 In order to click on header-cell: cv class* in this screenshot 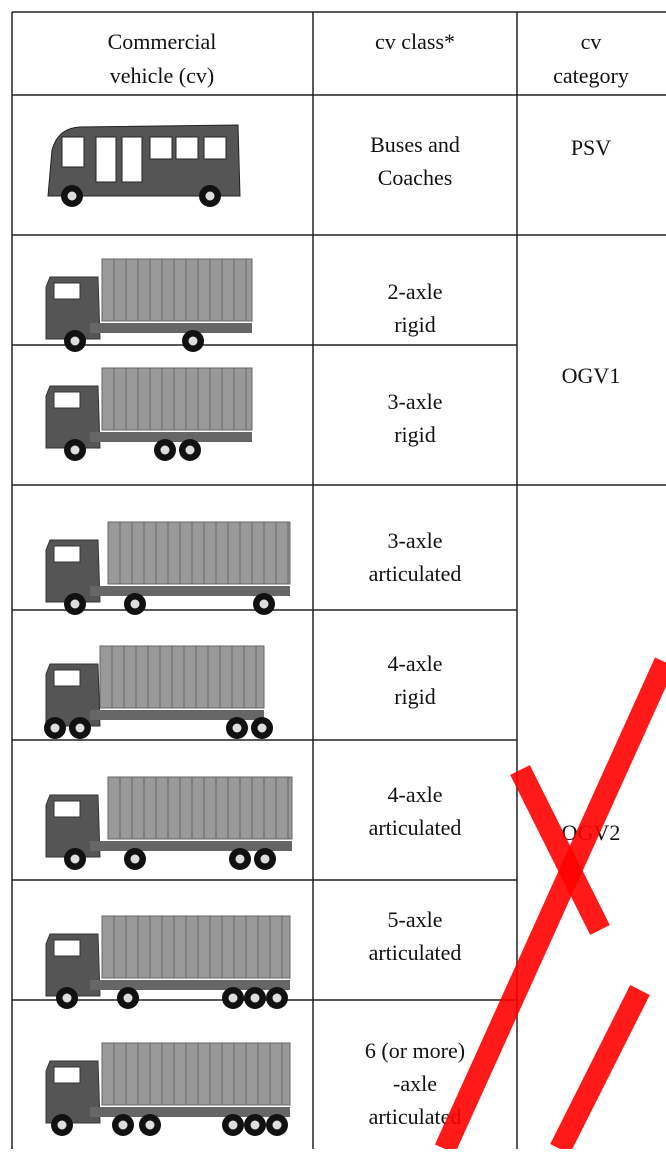, I will do `click(415, 41)`.